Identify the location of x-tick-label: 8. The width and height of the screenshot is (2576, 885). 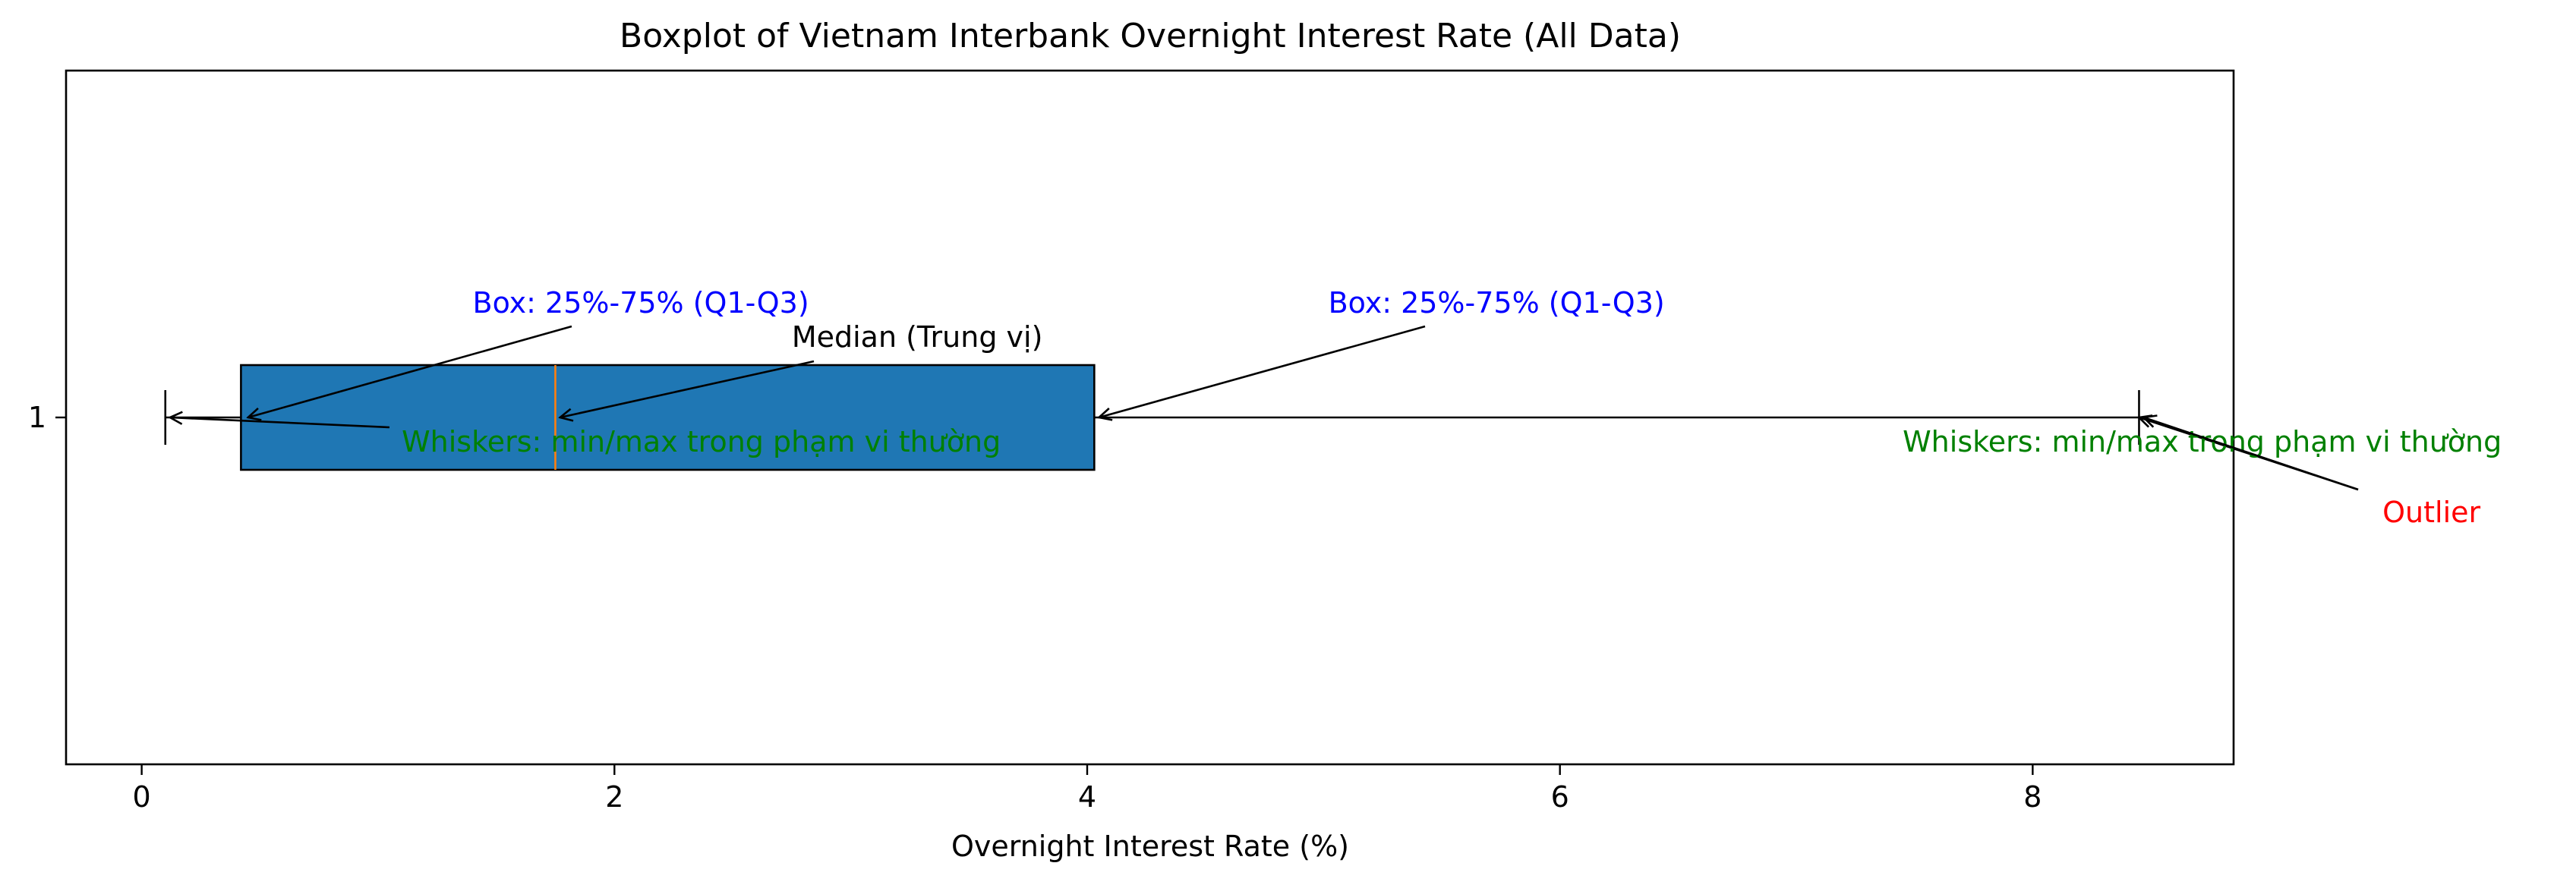
(2032, 797).